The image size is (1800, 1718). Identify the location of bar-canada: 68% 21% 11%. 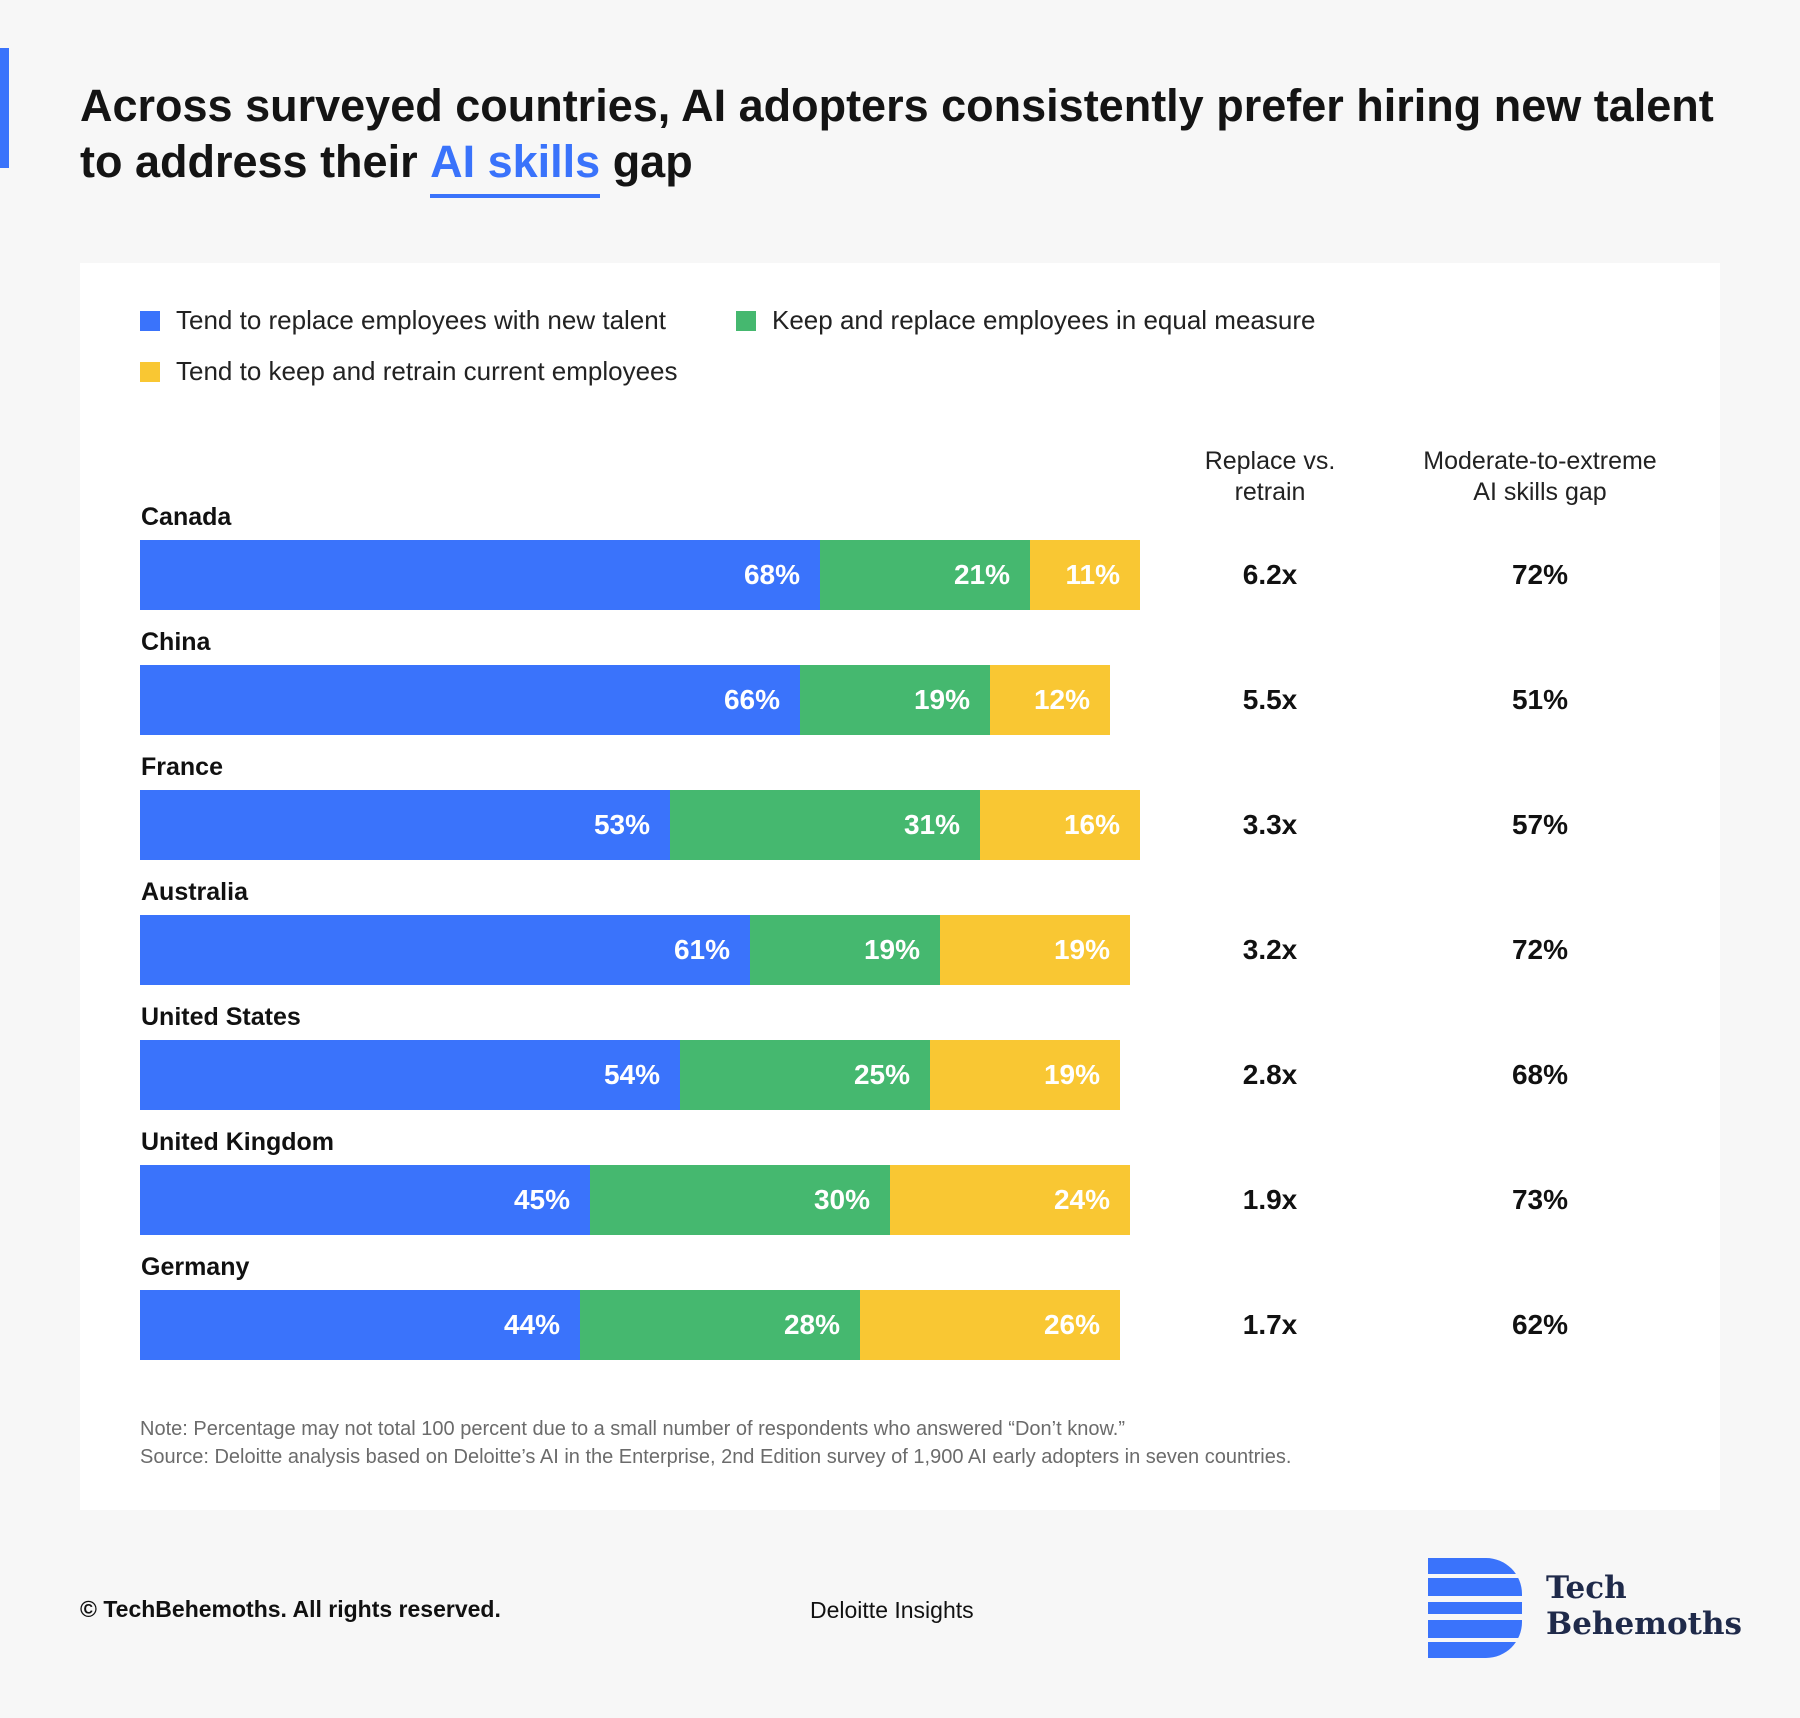
(640, 575).